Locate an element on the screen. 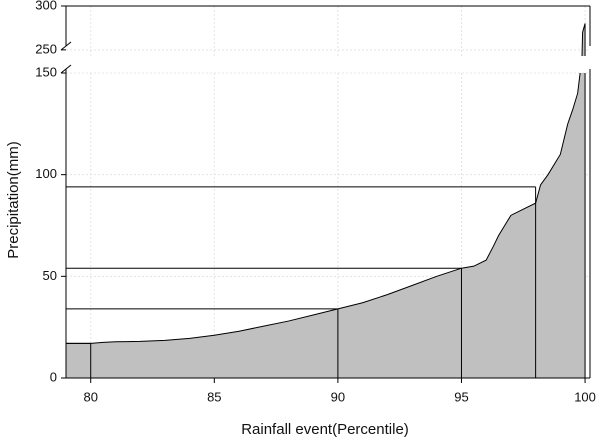 This screenshot has width=600, height=446. x-tick-label: 80 is located at coordinates (90, 396).